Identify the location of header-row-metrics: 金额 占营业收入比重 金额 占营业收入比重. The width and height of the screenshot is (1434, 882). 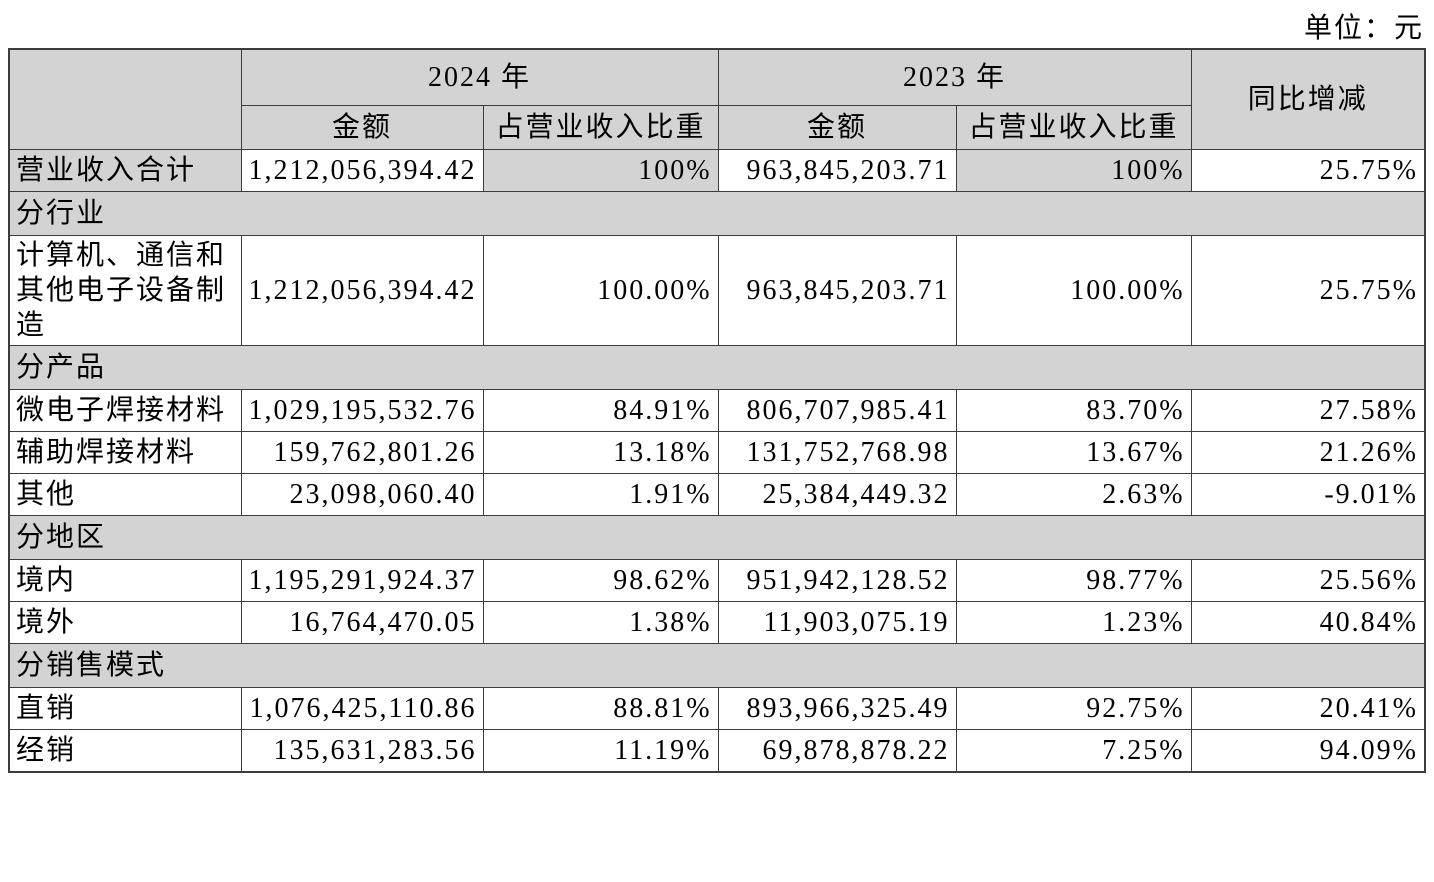
(717, 127).